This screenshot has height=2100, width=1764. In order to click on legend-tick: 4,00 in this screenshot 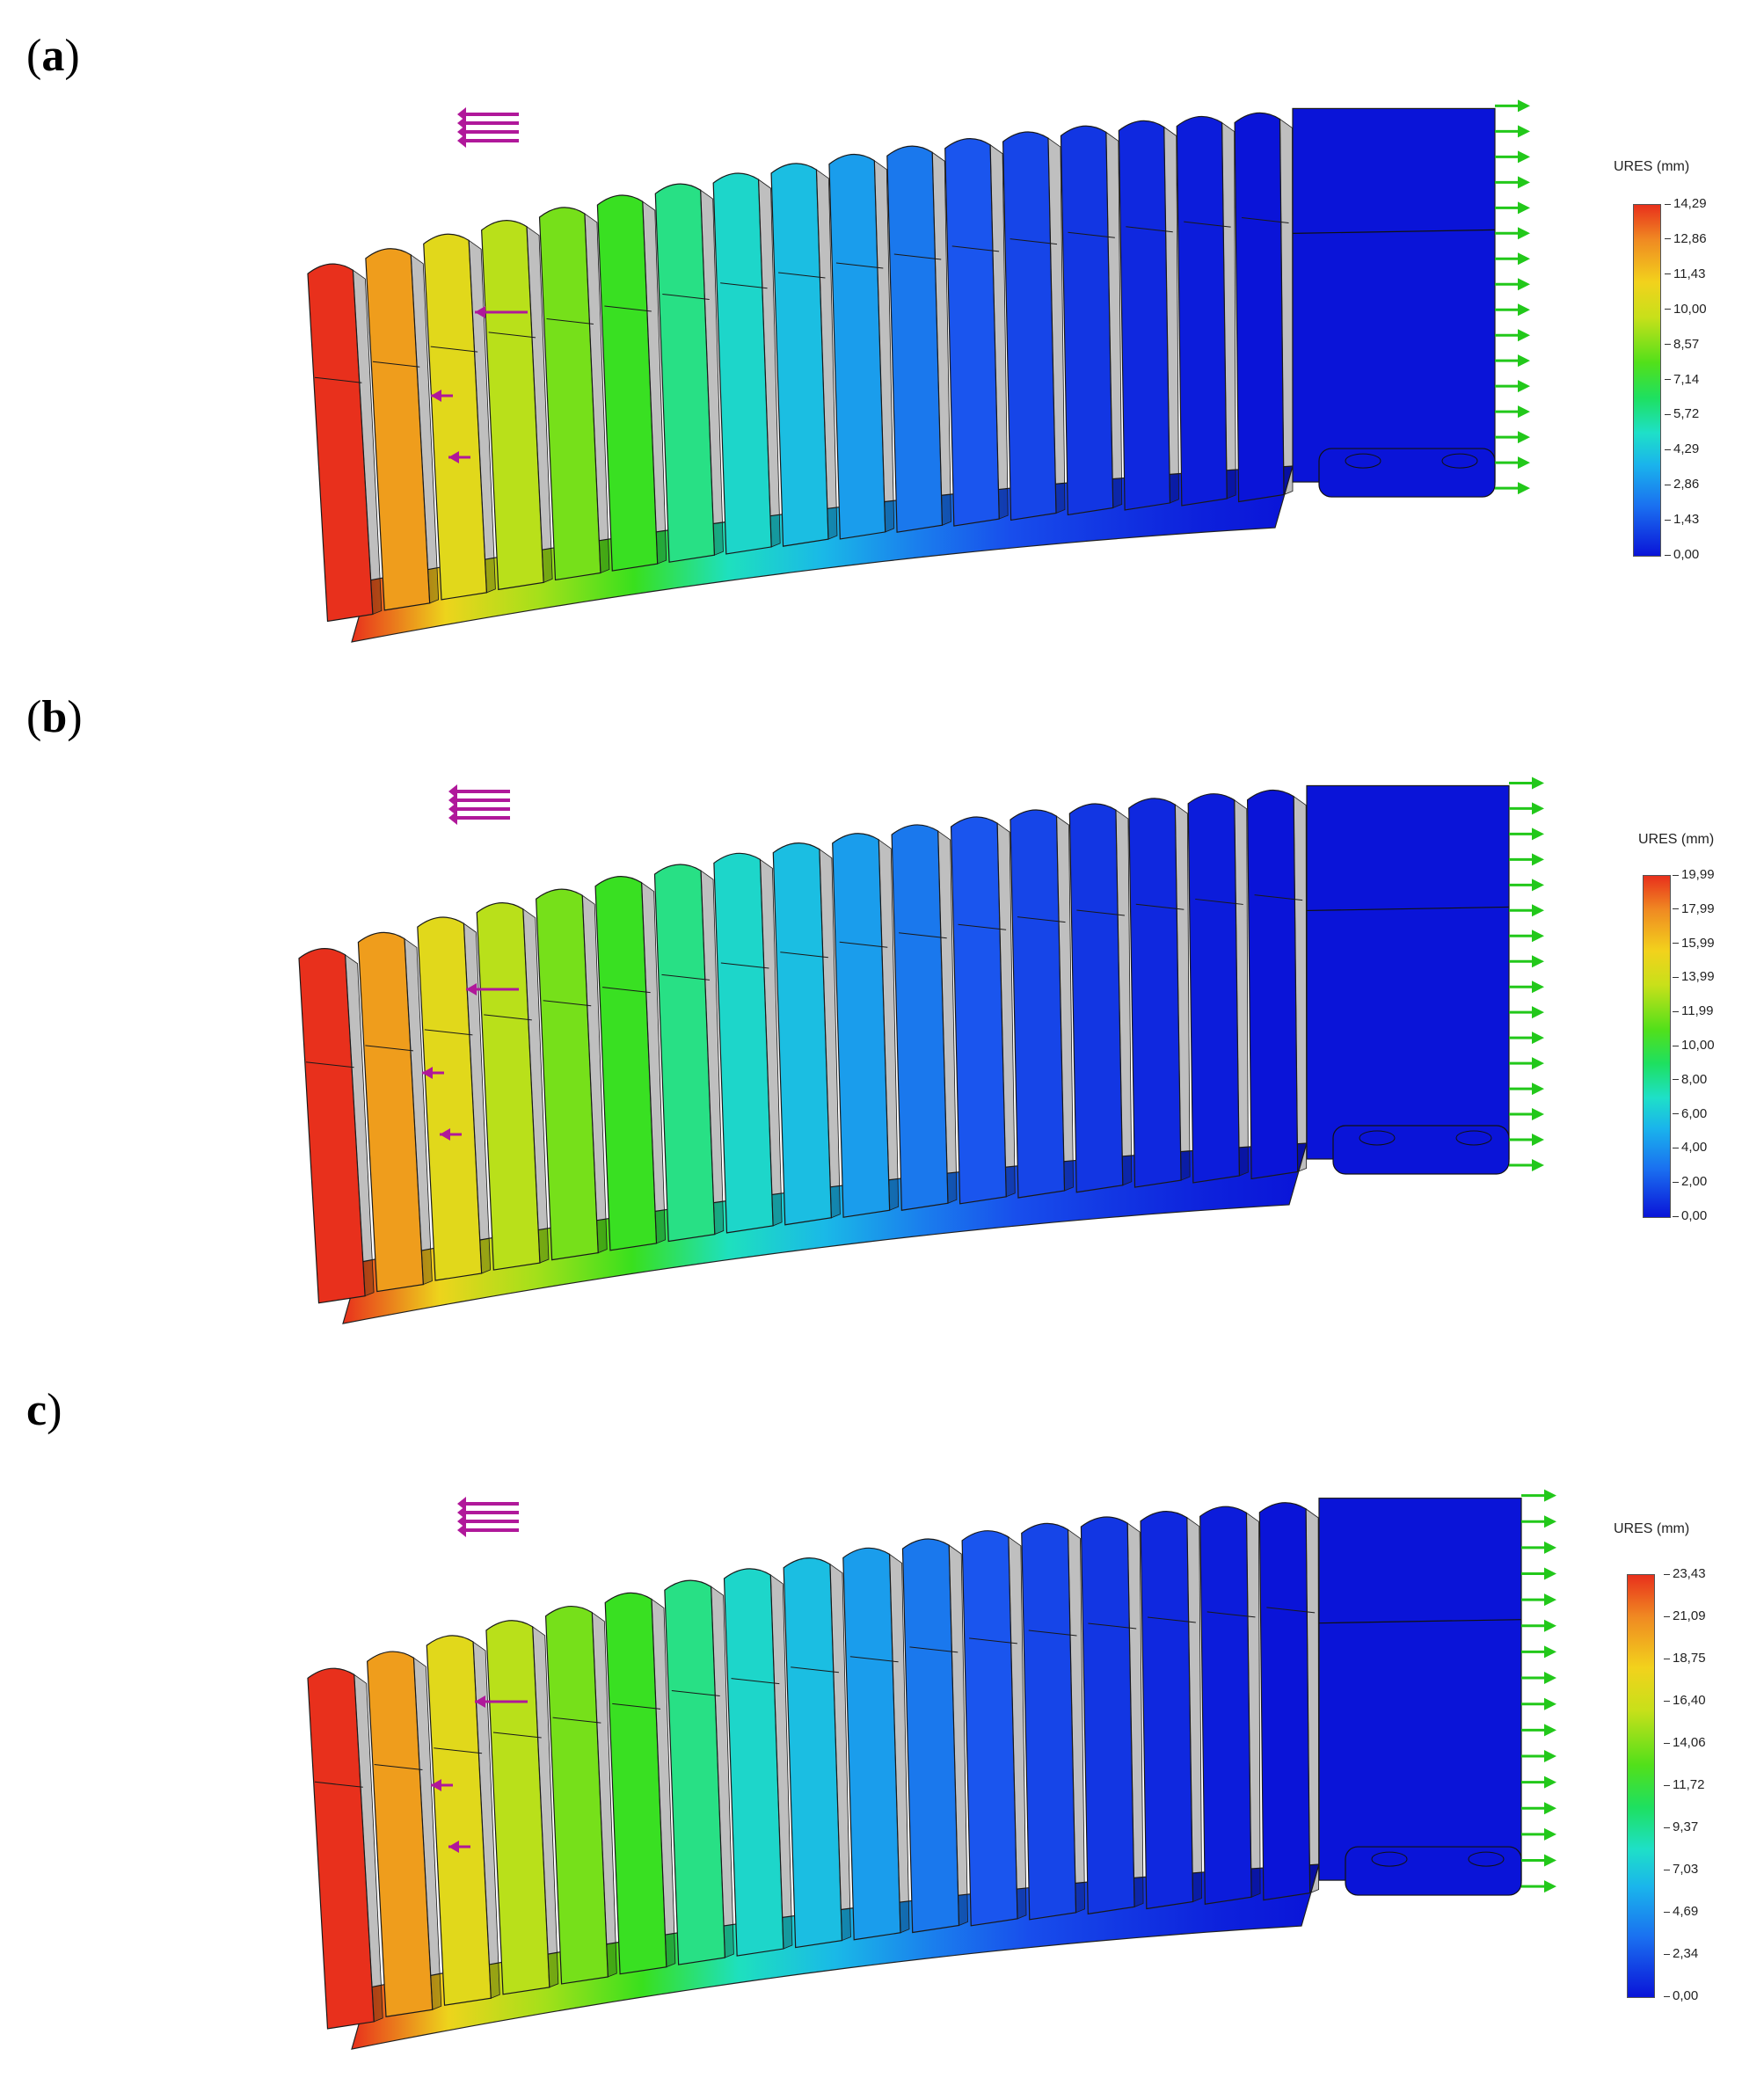, I will do `click(1690, 1148)`.